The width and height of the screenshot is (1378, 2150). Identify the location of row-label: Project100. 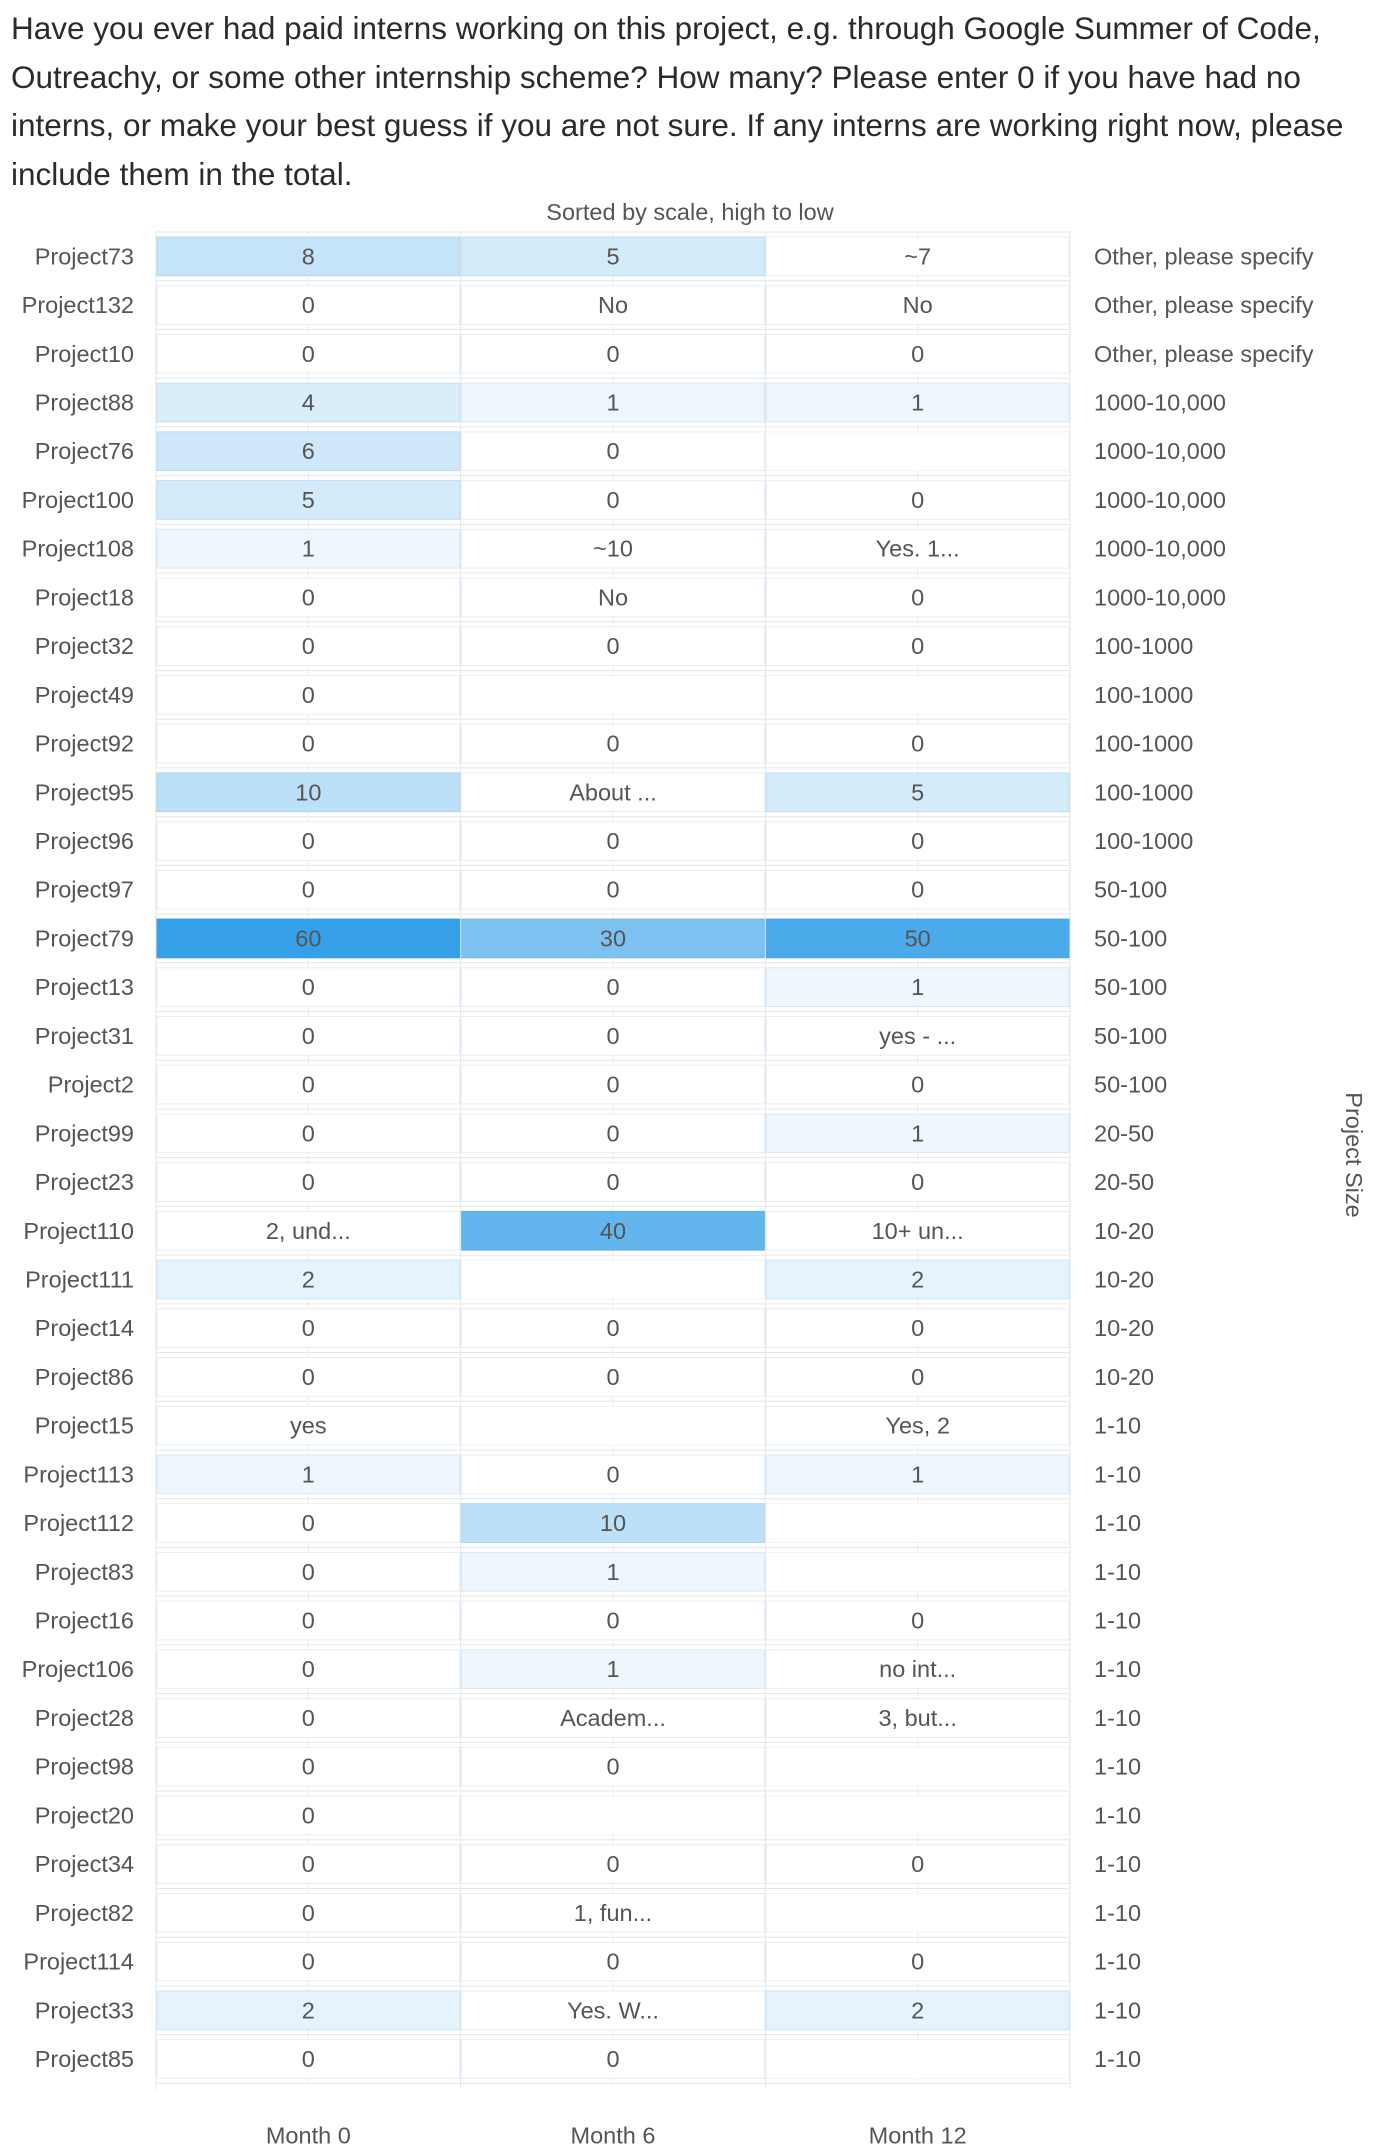
(78, 500).